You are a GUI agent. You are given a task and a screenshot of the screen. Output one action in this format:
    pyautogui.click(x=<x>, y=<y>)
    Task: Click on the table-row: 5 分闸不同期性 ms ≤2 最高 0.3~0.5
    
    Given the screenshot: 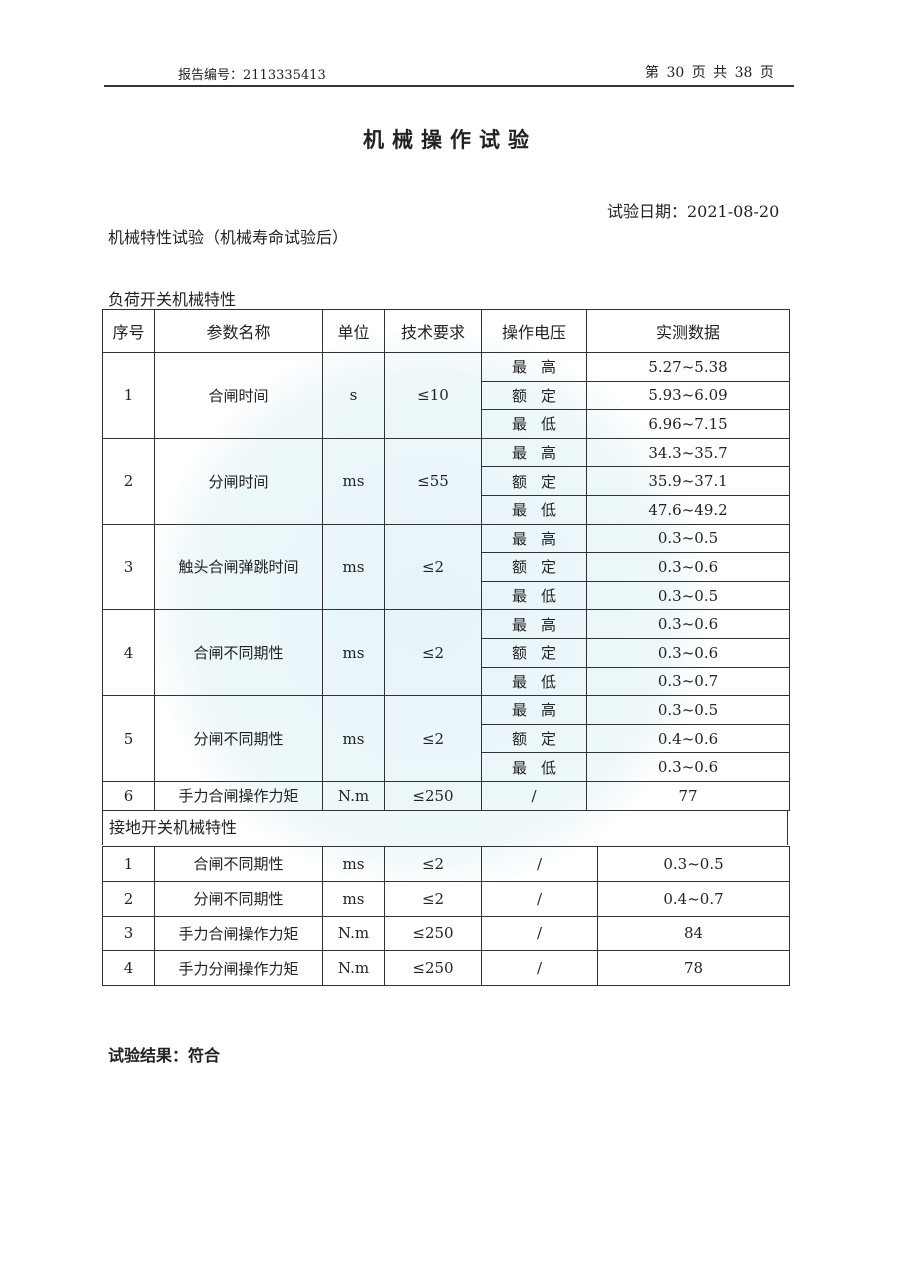 What is the action you would take?
    pyautogui.click(x=446, y=738)
    